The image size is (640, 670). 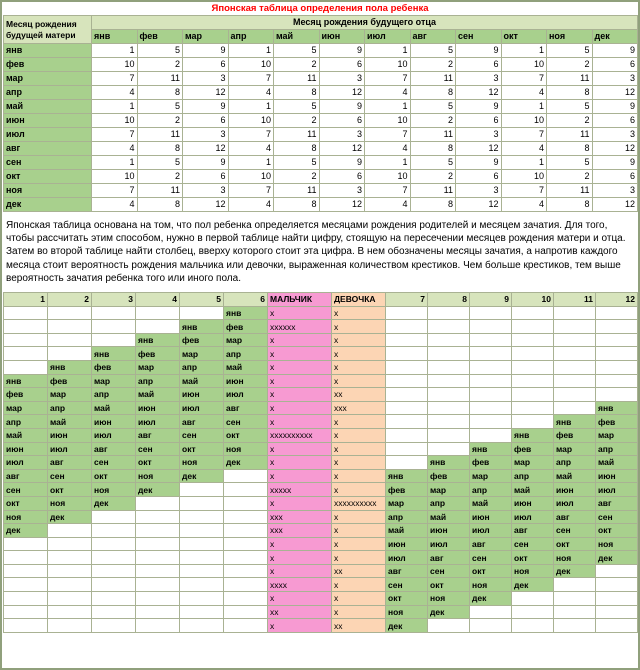 What do you see at coordinates (341, 36) in the screenshot?
I see `father-month-label: июн` at bounding box center [341, 36].